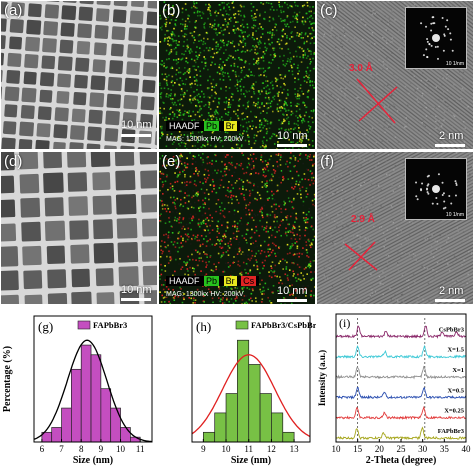 The height and width of the screenshot is (470, 474). Describe the element at coordinates (45, 326) in the screenshot. I see `panel-label-g: (g)` at that location.